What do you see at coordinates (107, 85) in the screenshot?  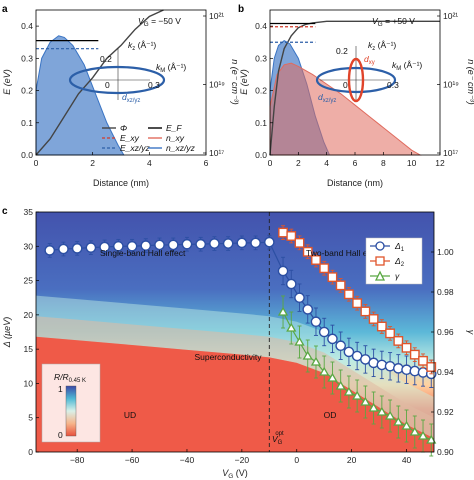 I see `inset-tick-0: 0` at bounding box center [107, 85].